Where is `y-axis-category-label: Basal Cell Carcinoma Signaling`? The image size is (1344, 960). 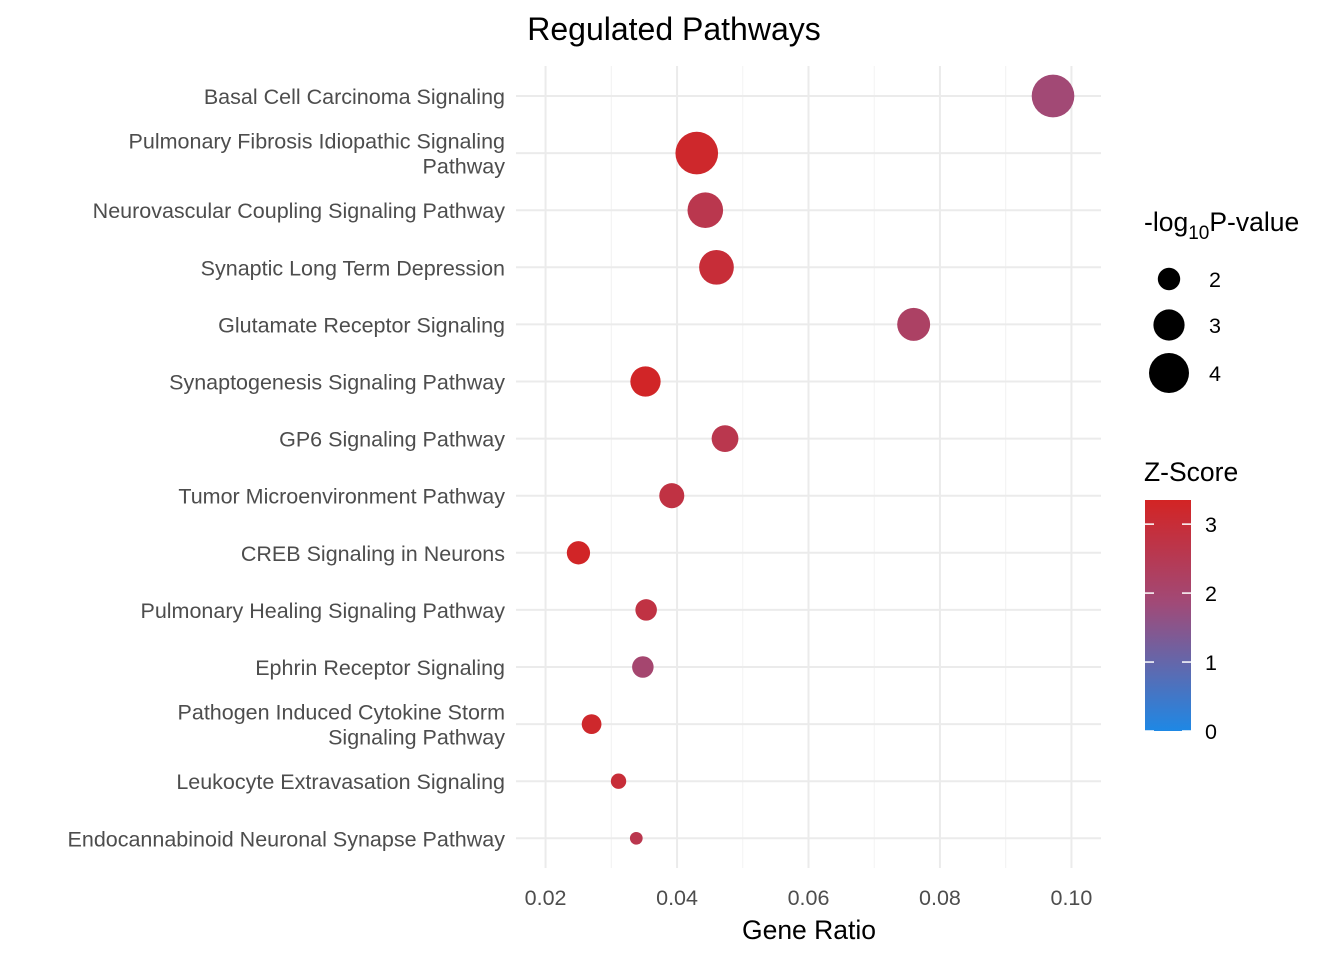
y-axis-category-label: Basal Cell Carcinoma Signaling is located at coordinates (354, 97).